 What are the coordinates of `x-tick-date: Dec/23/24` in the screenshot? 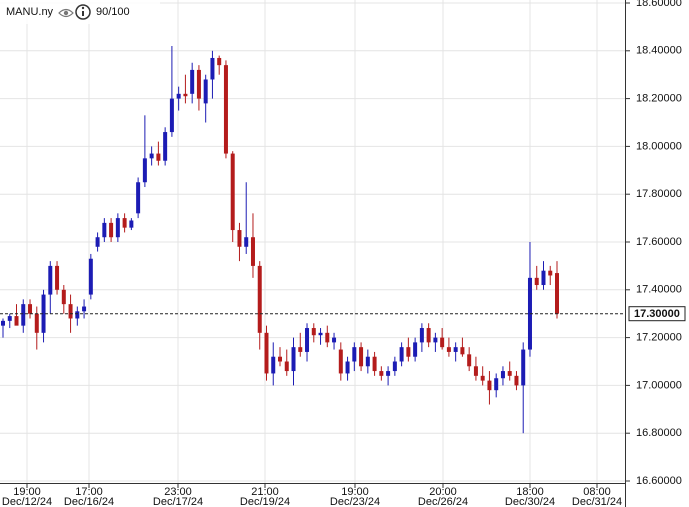 It's located at (355, 501).